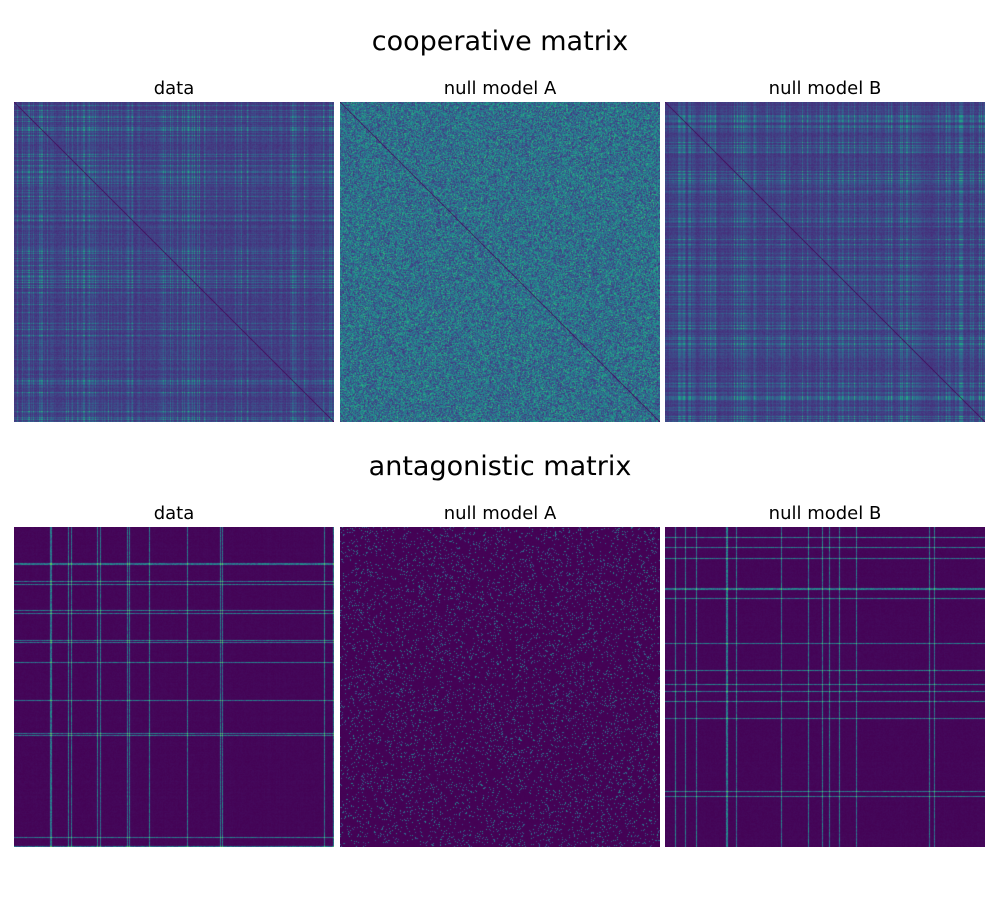 This screenshot has height=900, width=1000. I want to click on coop-null-a-heatmap, so click(500, 262).